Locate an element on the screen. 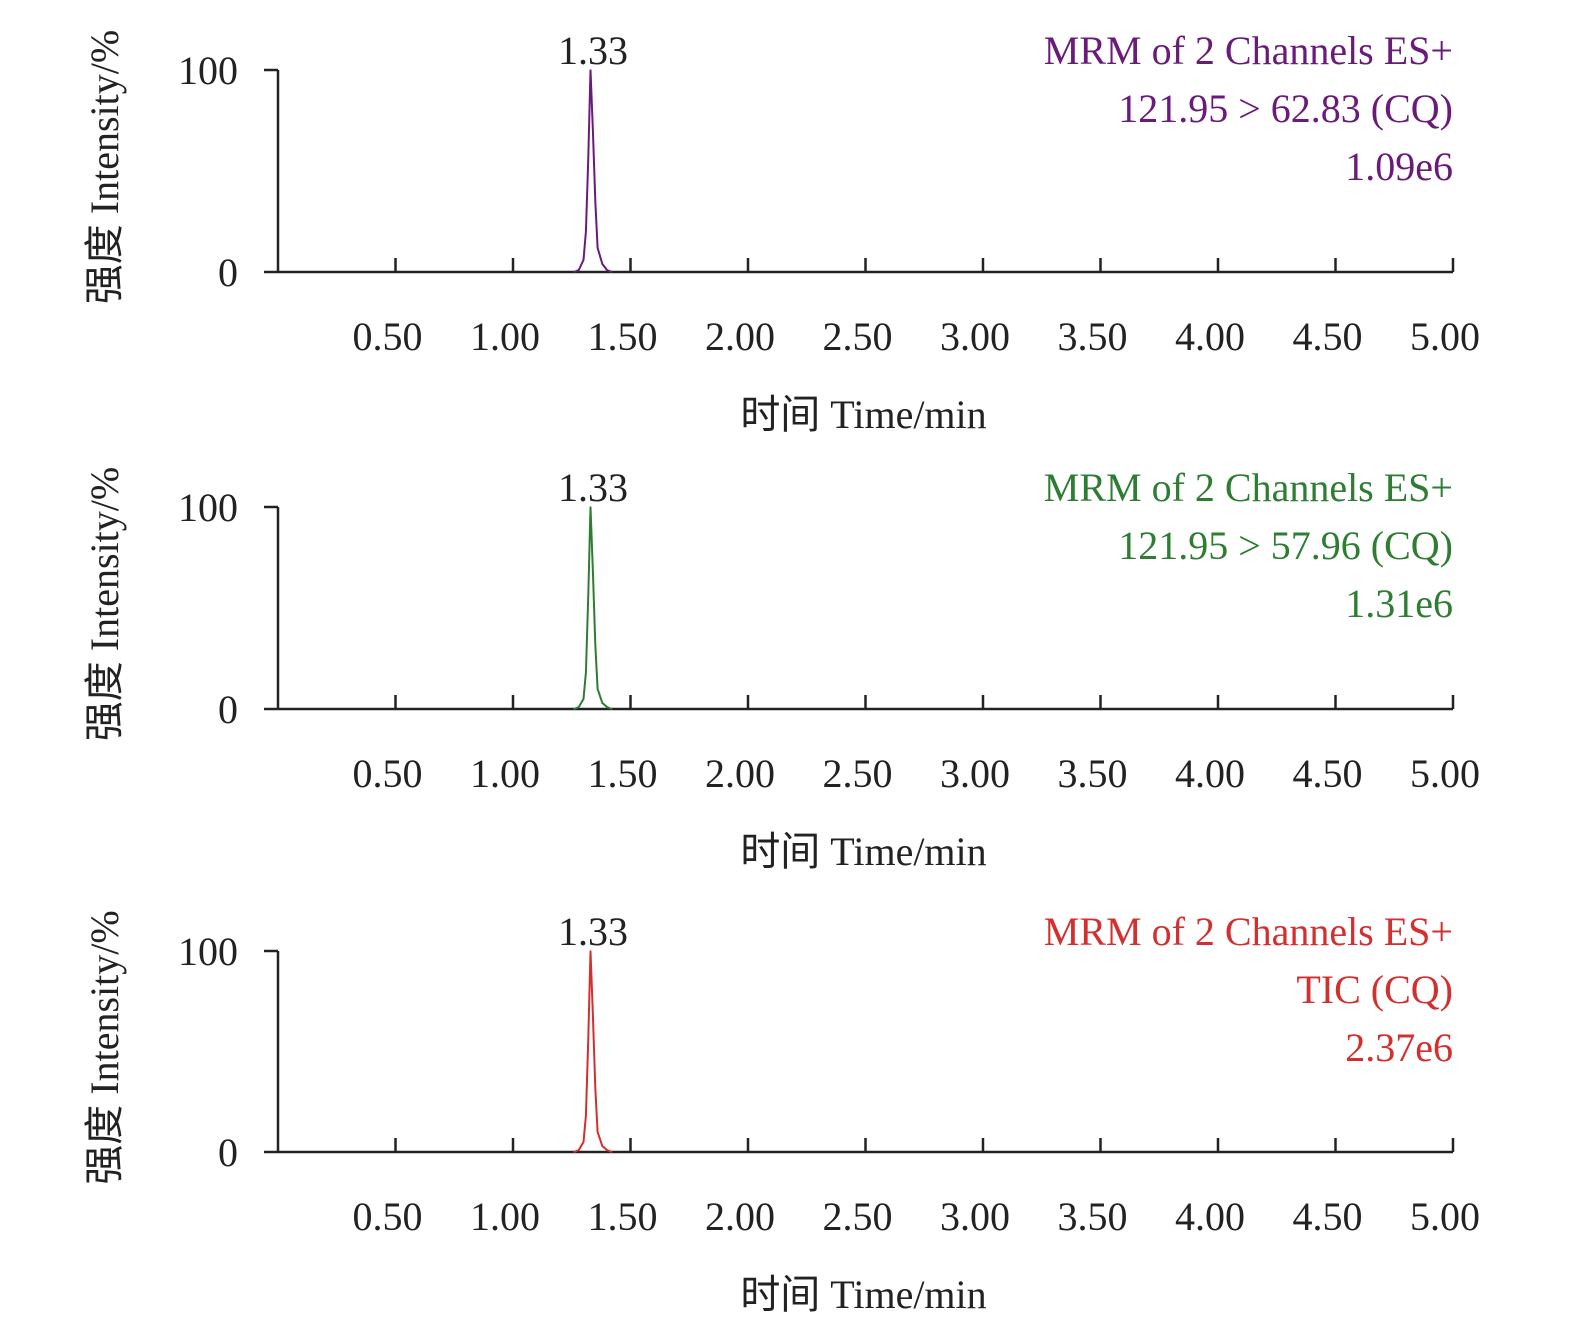 Image resolution: width=1575 pixels, height=1329 pixels. annotation-line: 1.09e6 is located at coordinates (1399, 166).